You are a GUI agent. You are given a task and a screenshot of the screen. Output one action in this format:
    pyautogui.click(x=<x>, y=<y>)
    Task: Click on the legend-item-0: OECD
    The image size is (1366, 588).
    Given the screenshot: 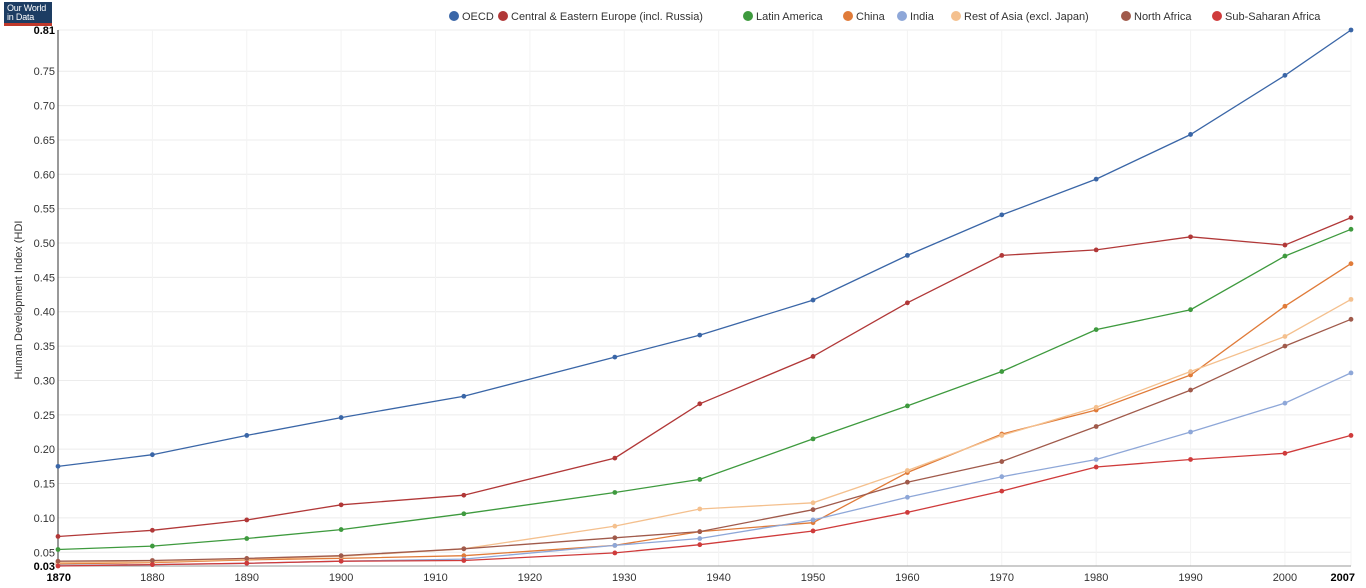 What is the action you would take?
    pyautogui.click(x=471, y=17)
    